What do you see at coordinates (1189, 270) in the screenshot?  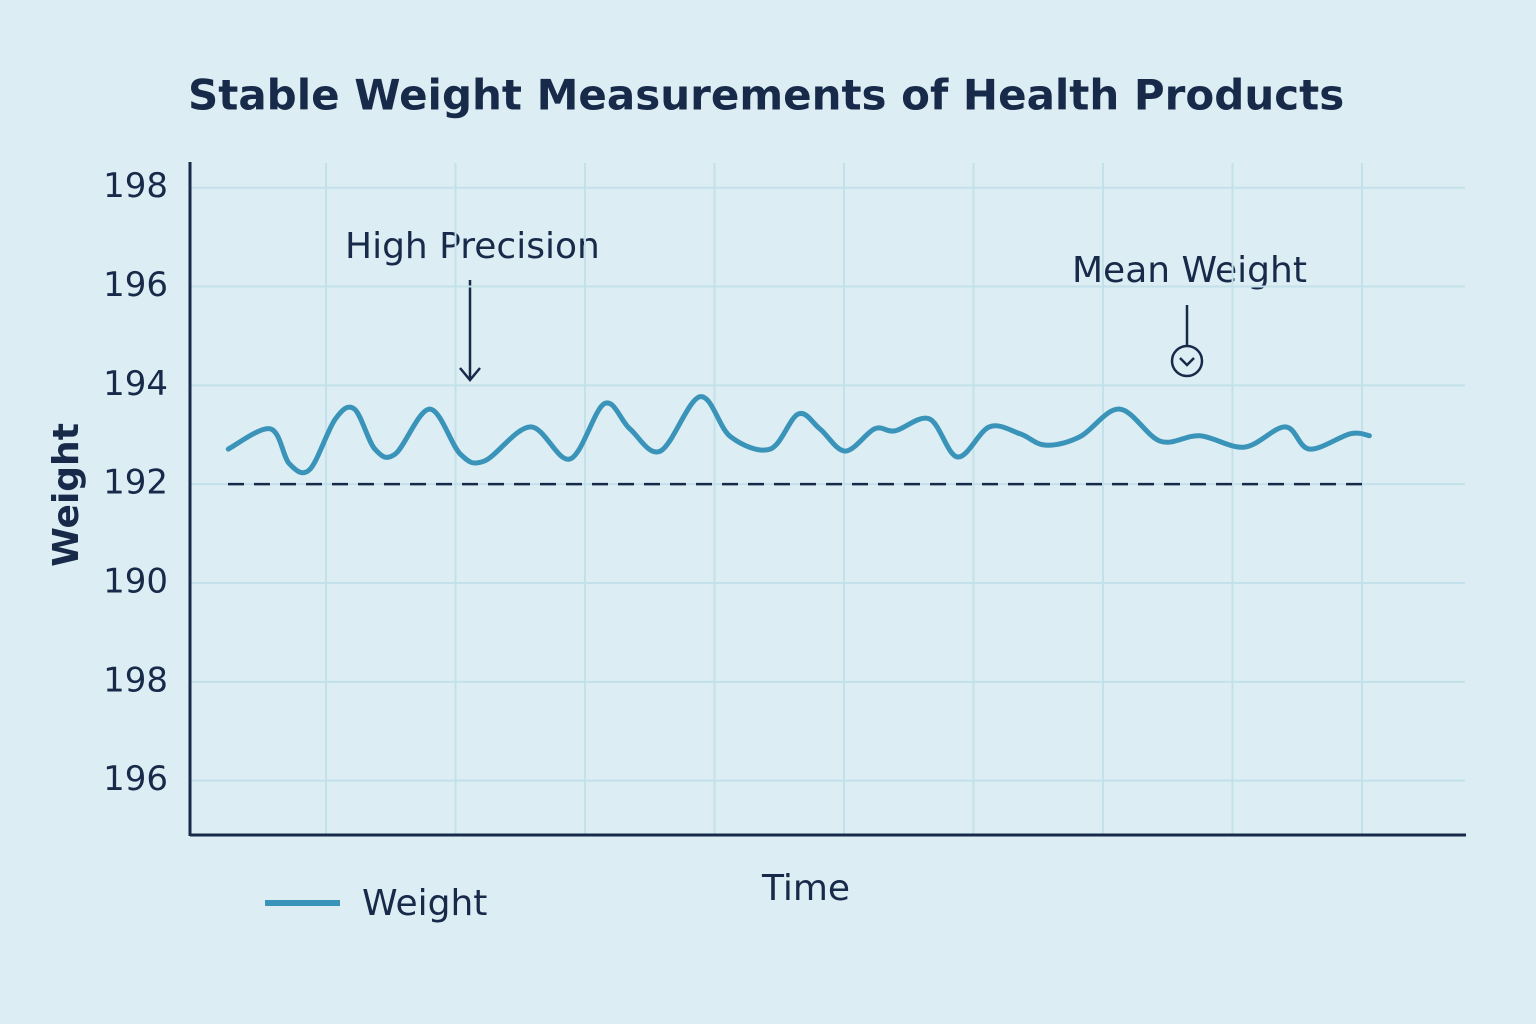 I see `annotation: Mean Weight` at bounding box center [1189, 270].